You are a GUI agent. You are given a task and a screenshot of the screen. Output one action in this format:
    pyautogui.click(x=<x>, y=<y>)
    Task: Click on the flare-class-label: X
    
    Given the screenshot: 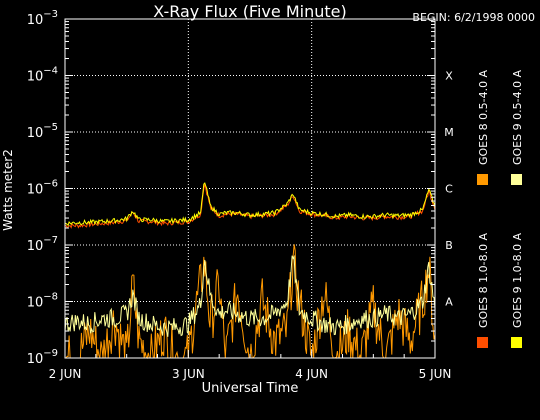 What is the action you would take?
    pyautogui.click(x=449, y=76)
    